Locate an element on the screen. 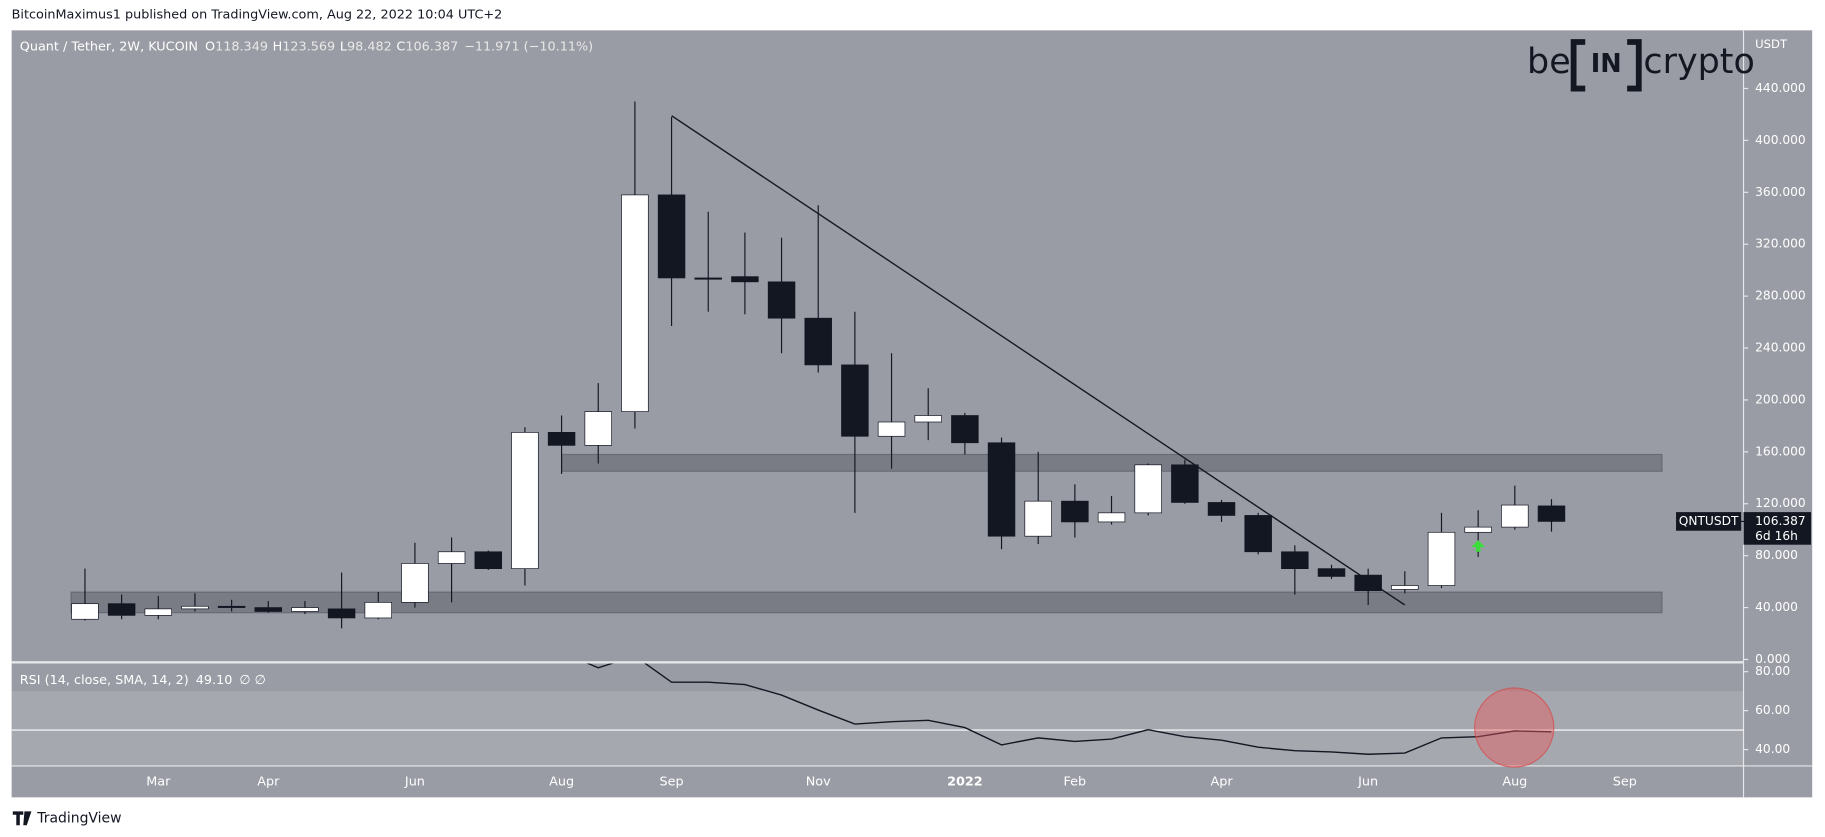  rsi-legend: RSI (14, close, SMA, 14, 2) 49.10 ∅ ∅ is located at coordinates (143, 679).